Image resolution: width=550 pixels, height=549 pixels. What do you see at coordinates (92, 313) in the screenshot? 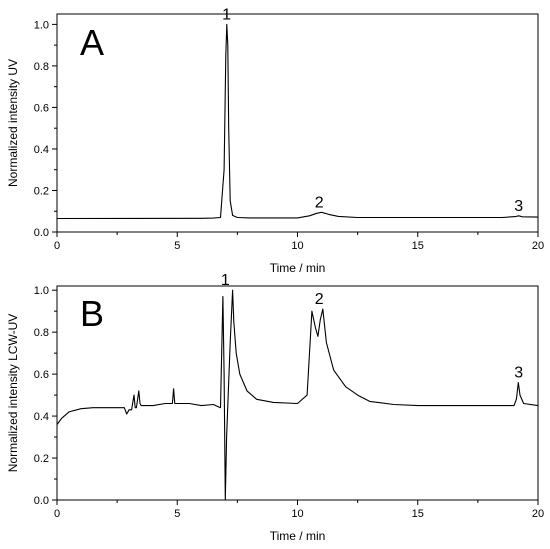
I see `panel-label: B` at bounding box center [92, 313].